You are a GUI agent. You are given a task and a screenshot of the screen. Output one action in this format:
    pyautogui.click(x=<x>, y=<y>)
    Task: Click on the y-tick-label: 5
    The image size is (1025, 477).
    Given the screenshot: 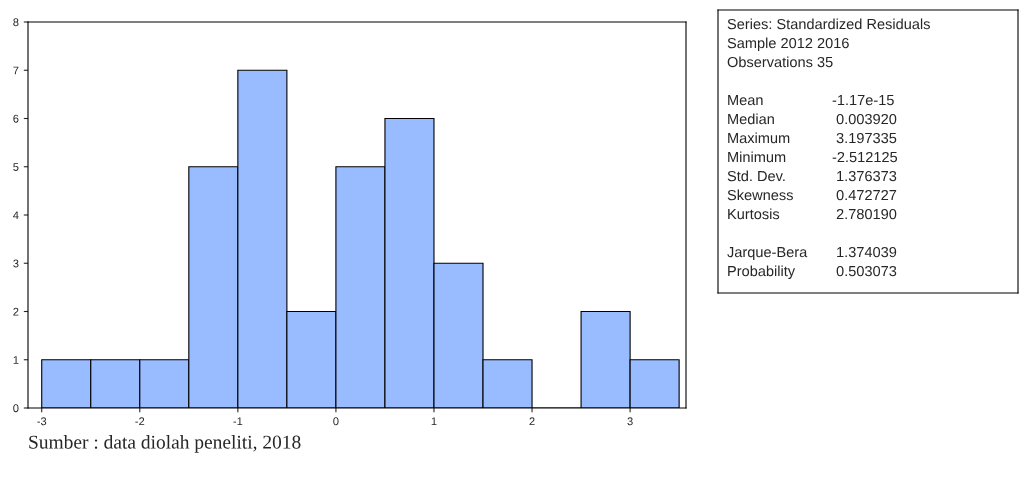 What is the action you would take?
    pyautogui.click(x=16, y=167)
    